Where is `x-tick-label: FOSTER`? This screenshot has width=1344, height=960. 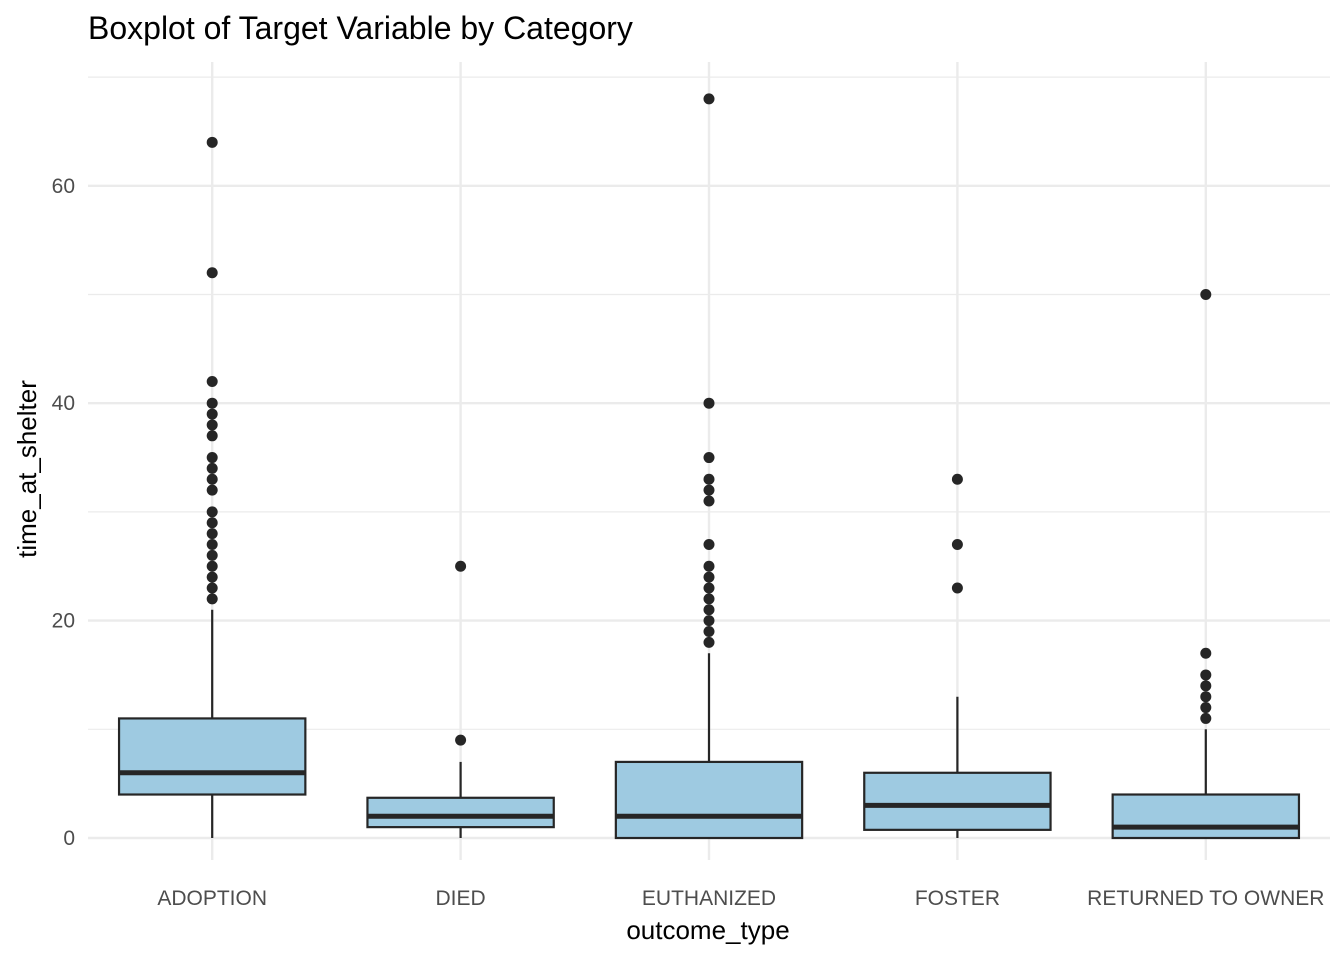 x-tick-label: FOSTER is located at coordinates (957, 898).